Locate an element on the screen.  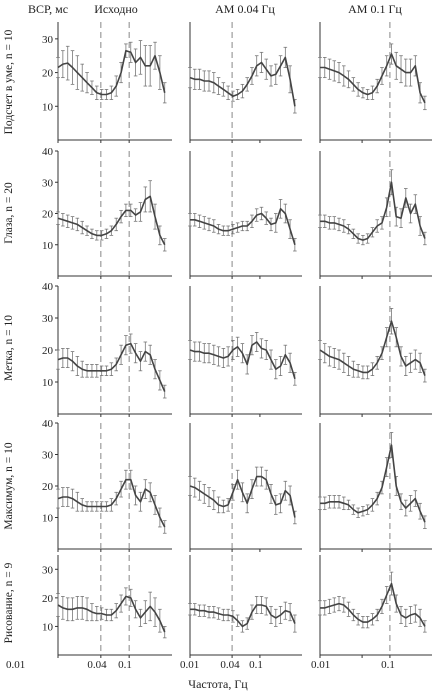
panel-r0-c2 is located at coordinates (375, 82).